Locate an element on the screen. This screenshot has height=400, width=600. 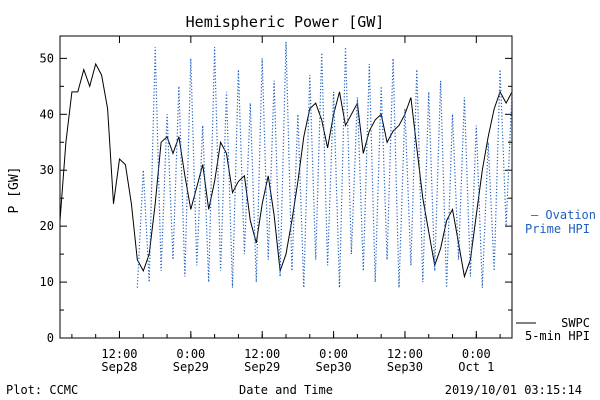
legend-swpc-line2: 5-min HPI is located at coordinates (557, 336).